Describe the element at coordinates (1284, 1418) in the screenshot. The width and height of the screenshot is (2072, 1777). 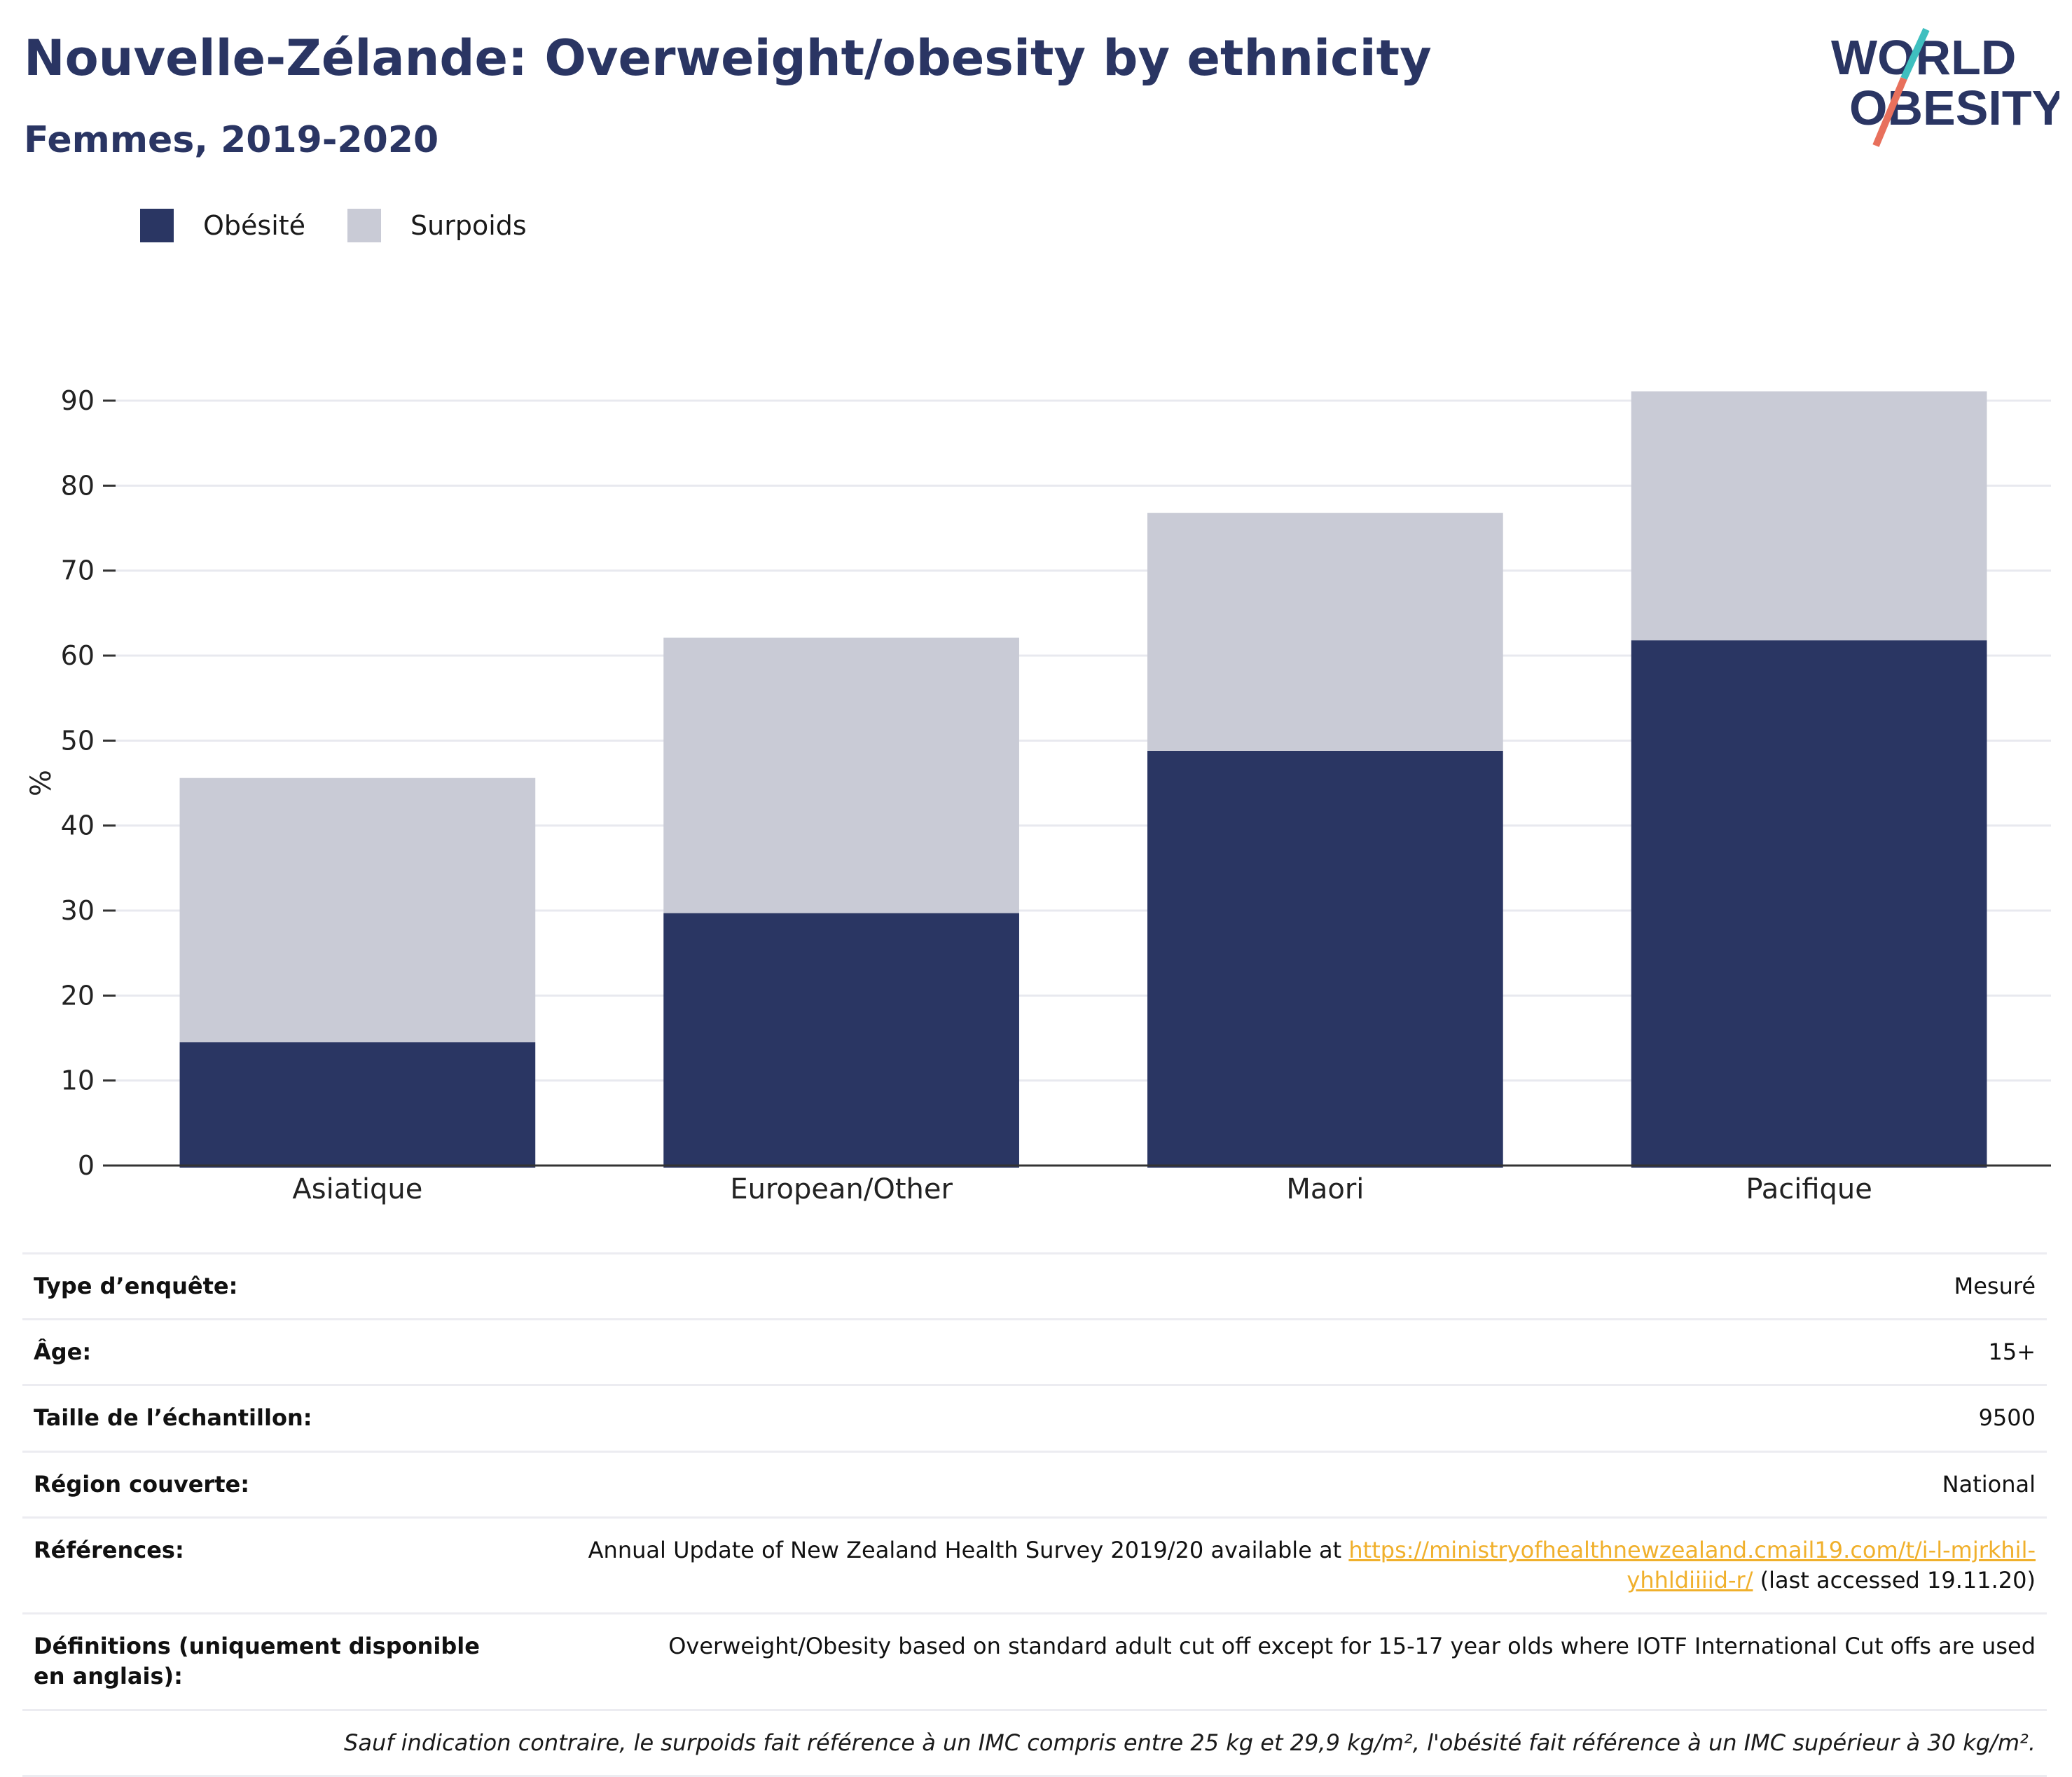
I see `info-value-sample-size: 9500` at that location.